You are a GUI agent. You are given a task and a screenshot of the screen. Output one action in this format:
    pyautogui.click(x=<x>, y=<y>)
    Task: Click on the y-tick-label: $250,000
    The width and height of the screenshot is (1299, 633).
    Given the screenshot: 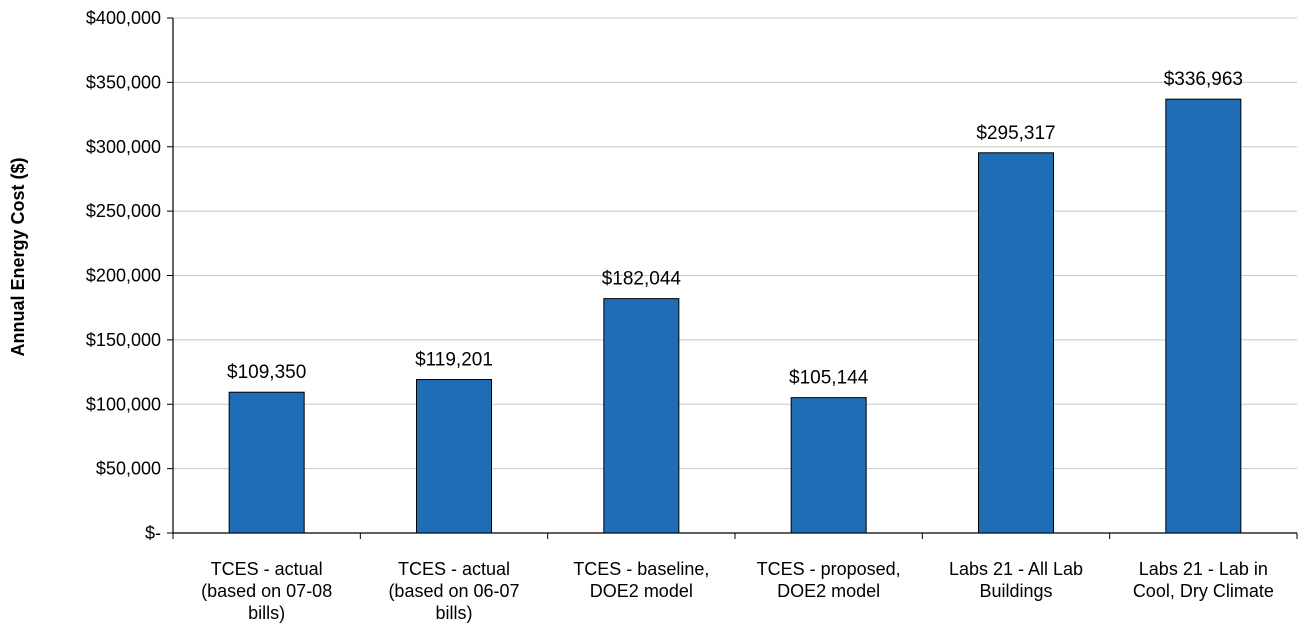 What is the action you would take?
    pyautogui.click(x=123, y=211)
    